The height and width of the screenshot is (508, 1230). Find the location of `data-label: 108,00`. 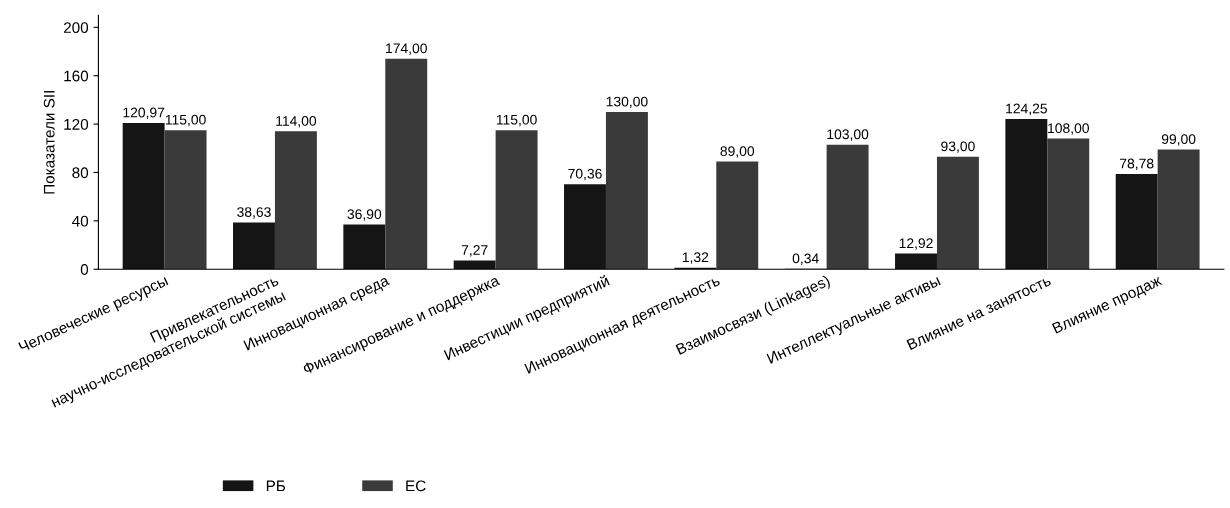

data-label: 108,00 is located at coordinates (1068, 129).